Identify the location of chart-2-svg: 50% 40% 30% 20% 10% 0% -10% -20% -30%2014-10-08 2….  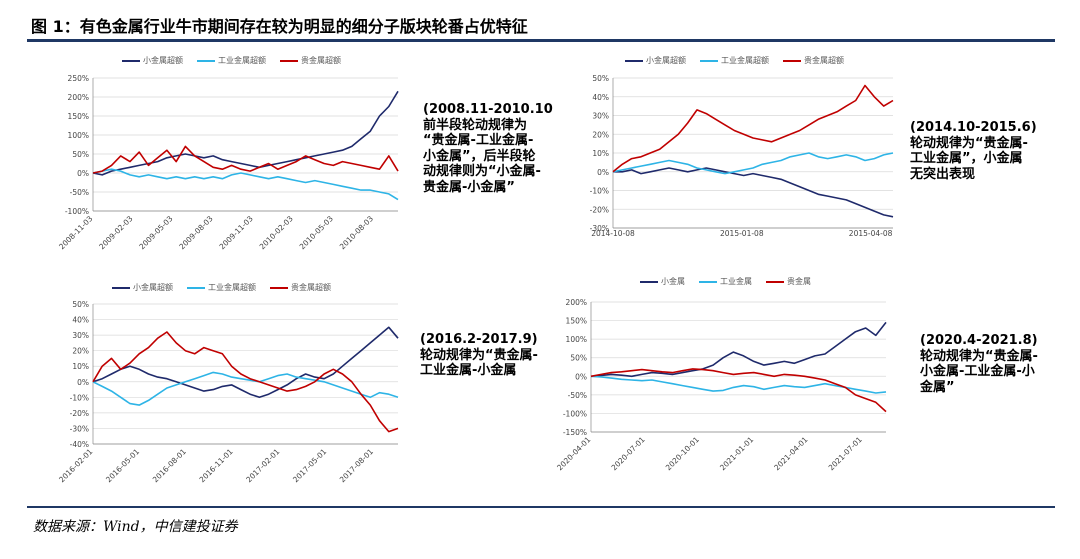
(742, 156).